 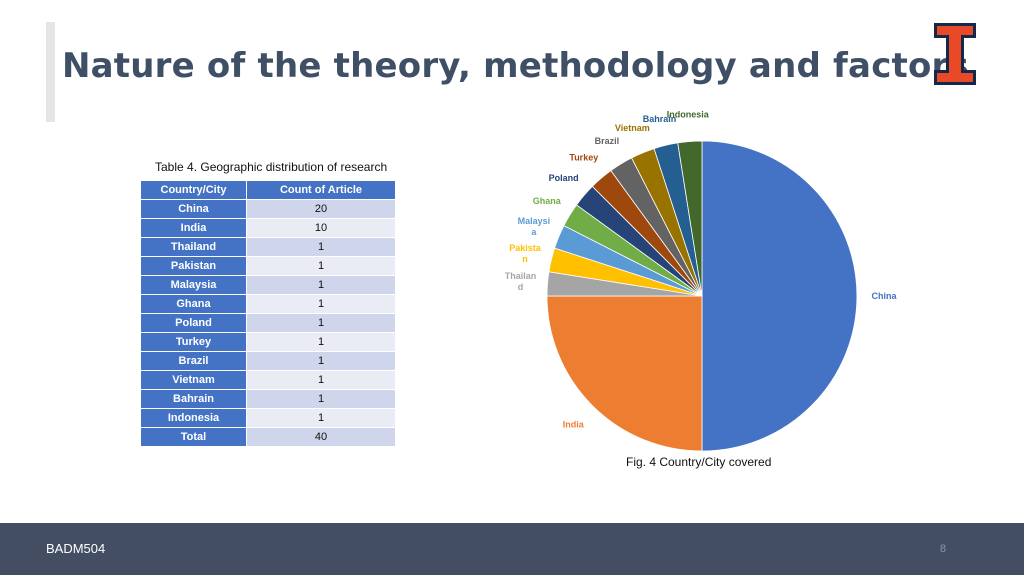 What do you see at coordinates (660, 119) in the screenshot?
I see `pie-label-bahrain: Bahrain` at bounding box center [660, 119].